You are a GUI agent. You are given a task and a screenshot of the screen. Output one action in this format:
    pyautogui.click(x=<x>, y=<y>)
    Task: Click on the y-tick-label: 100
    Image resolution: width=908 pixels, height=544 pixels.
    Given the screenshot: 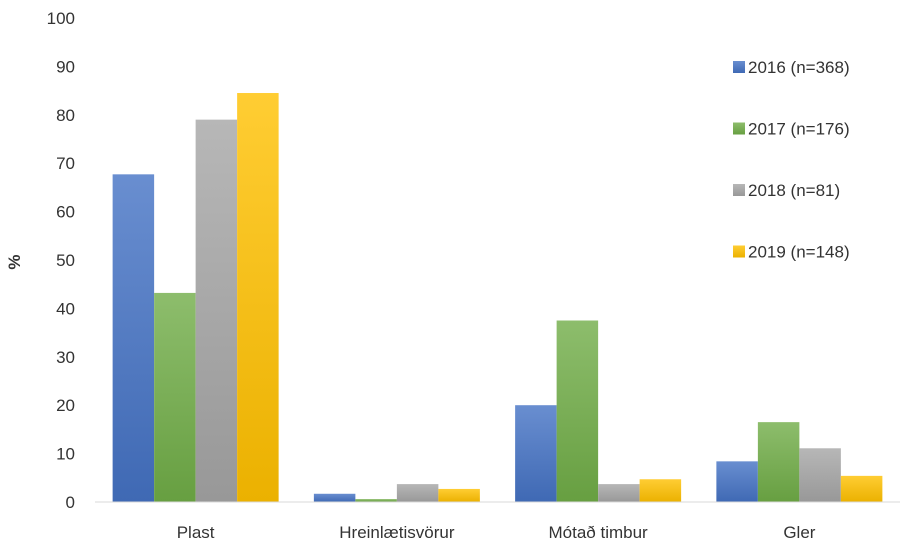 What is the action you would take?
    pyautogui.click(x=61, y=18)
    